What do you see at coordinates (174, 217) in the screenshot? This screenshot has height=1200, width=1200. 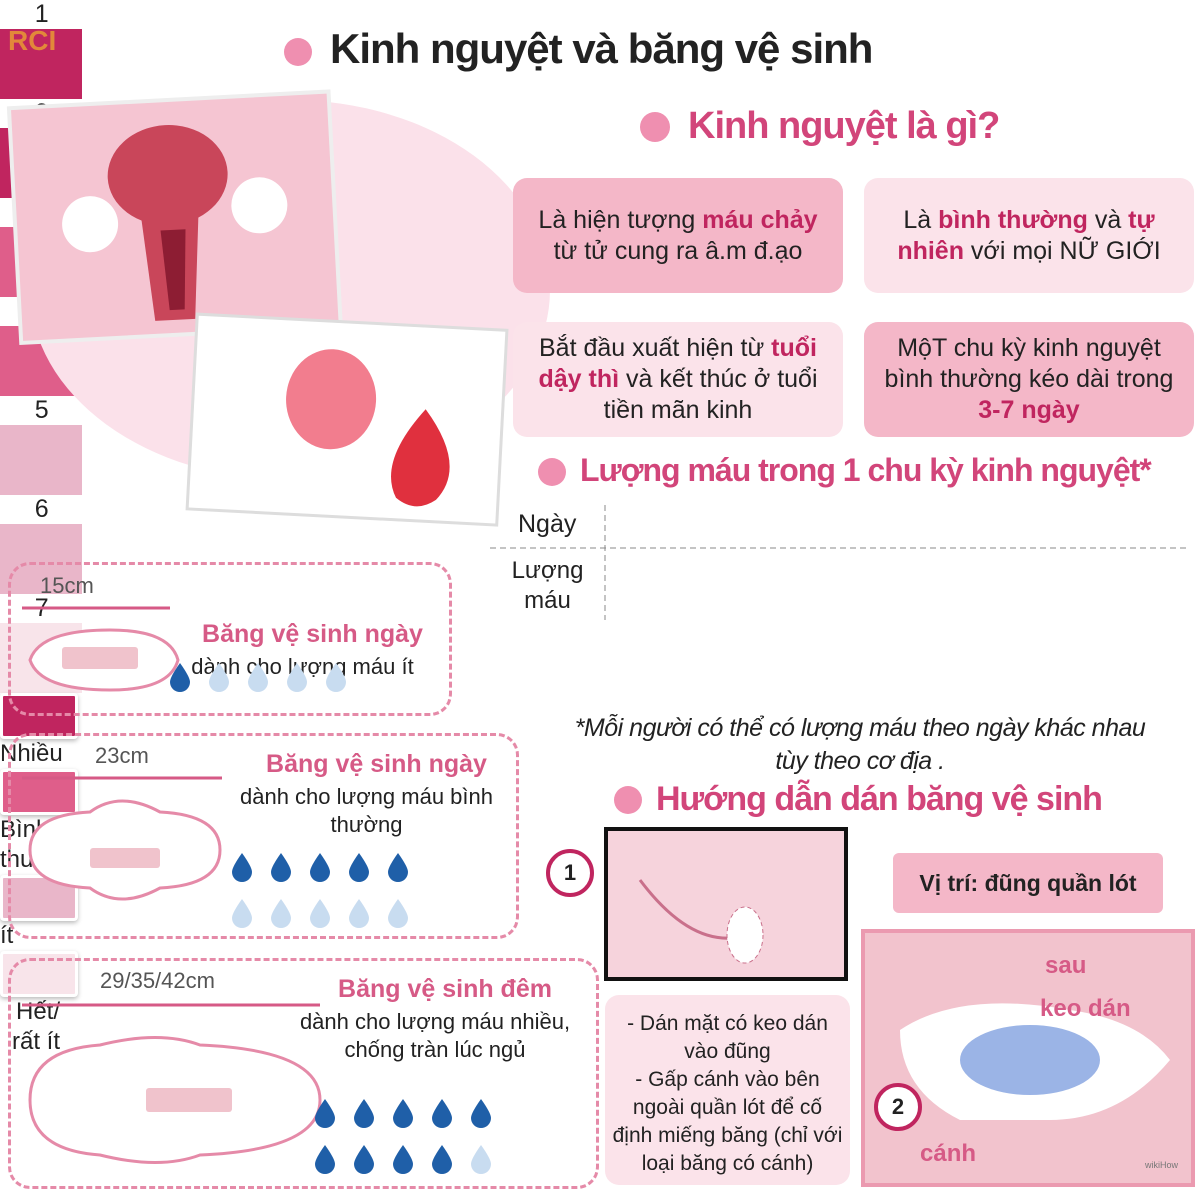 I see `uterus-illustration` at bounding box center [174, 217].